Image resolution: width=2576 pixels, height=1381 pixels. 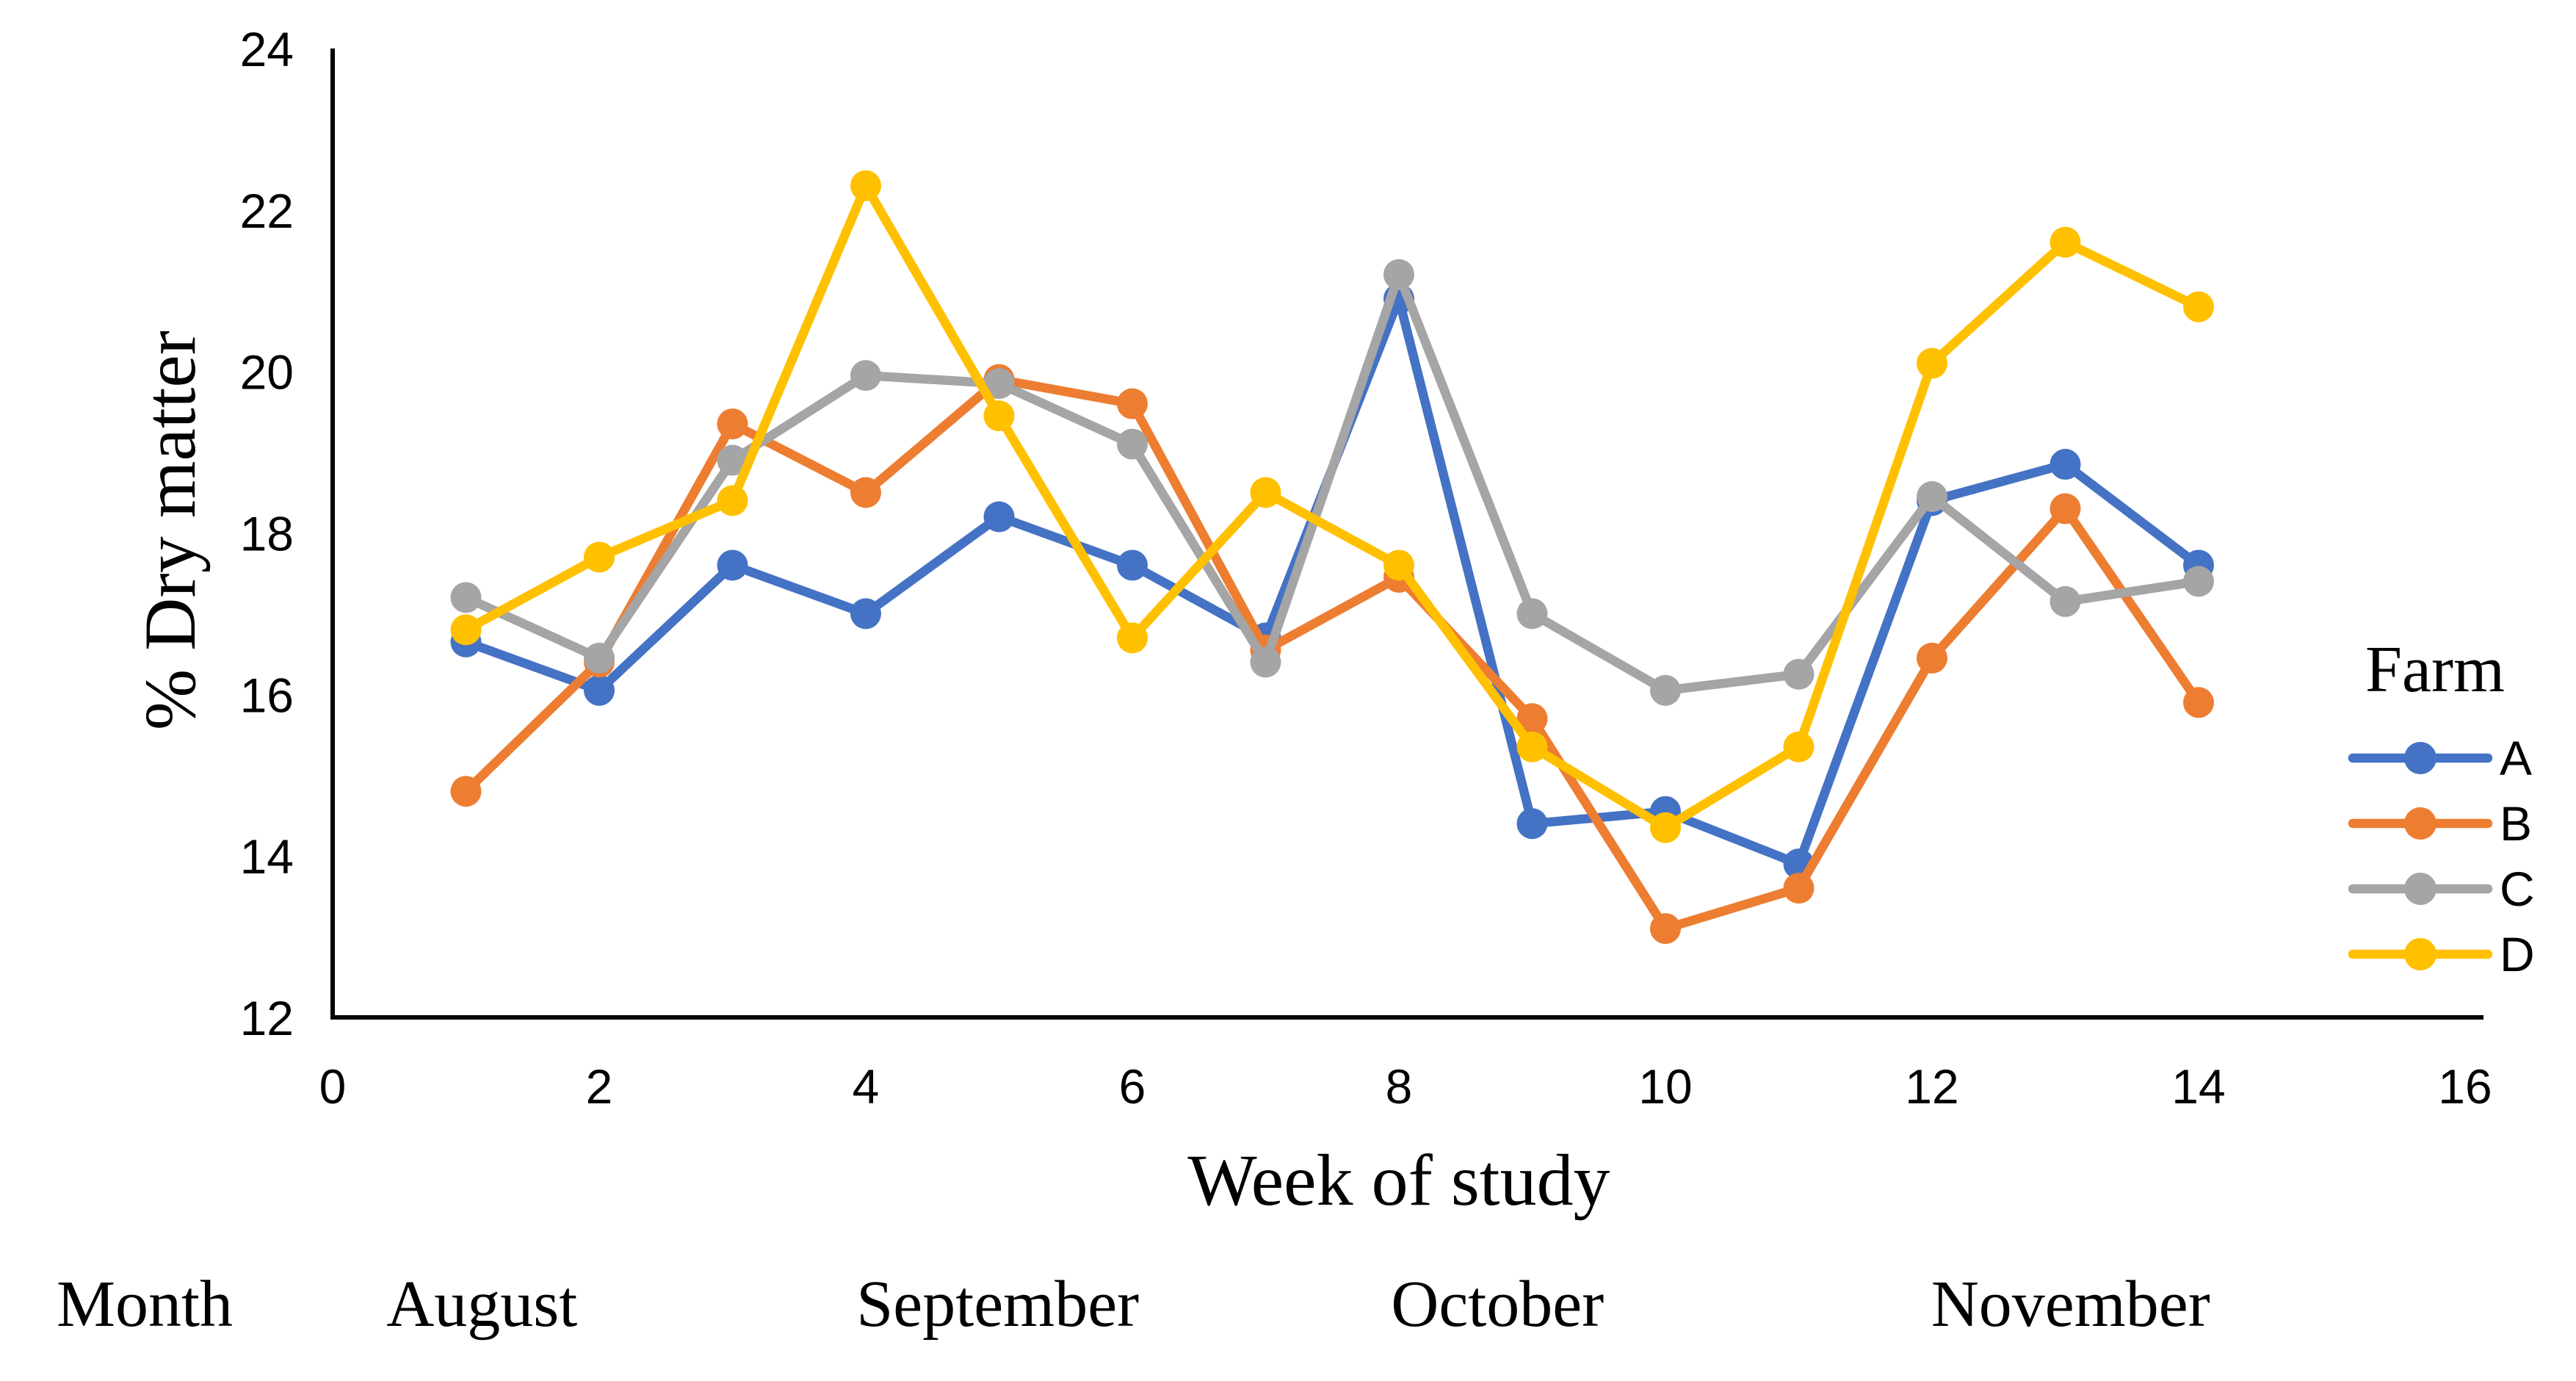 I want to click on x-axis-tick-labels: 0 2 4 6 8 10 12 14 16, so click(x=1405, y=1086).